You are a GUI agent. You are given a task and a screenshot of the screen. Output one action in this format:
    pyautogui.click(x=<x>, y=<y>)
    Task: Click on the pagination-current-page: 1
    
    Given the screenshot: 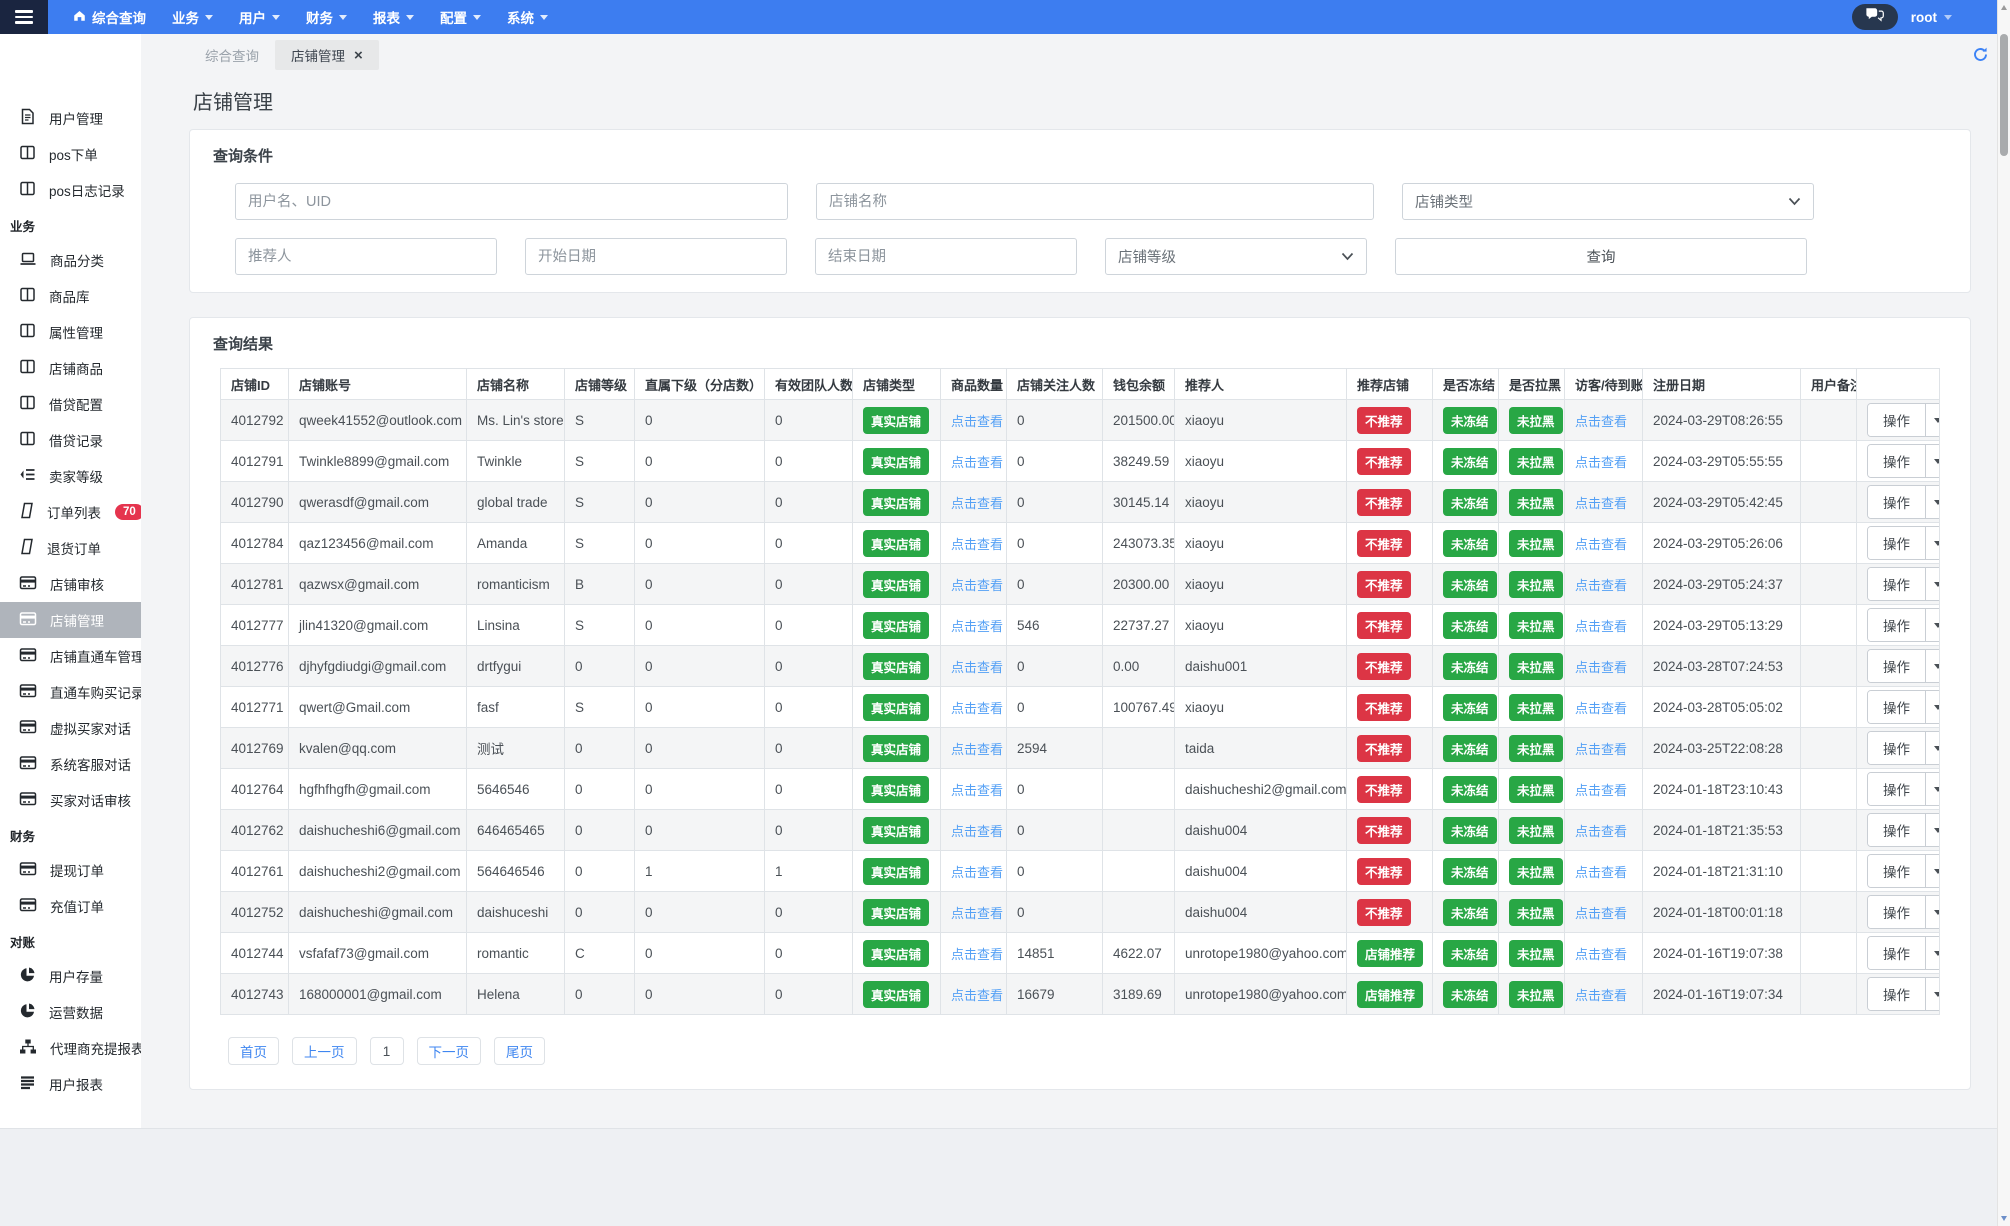 What is the action you would take?
    pyautogui.click(x=386, y=1051)
    